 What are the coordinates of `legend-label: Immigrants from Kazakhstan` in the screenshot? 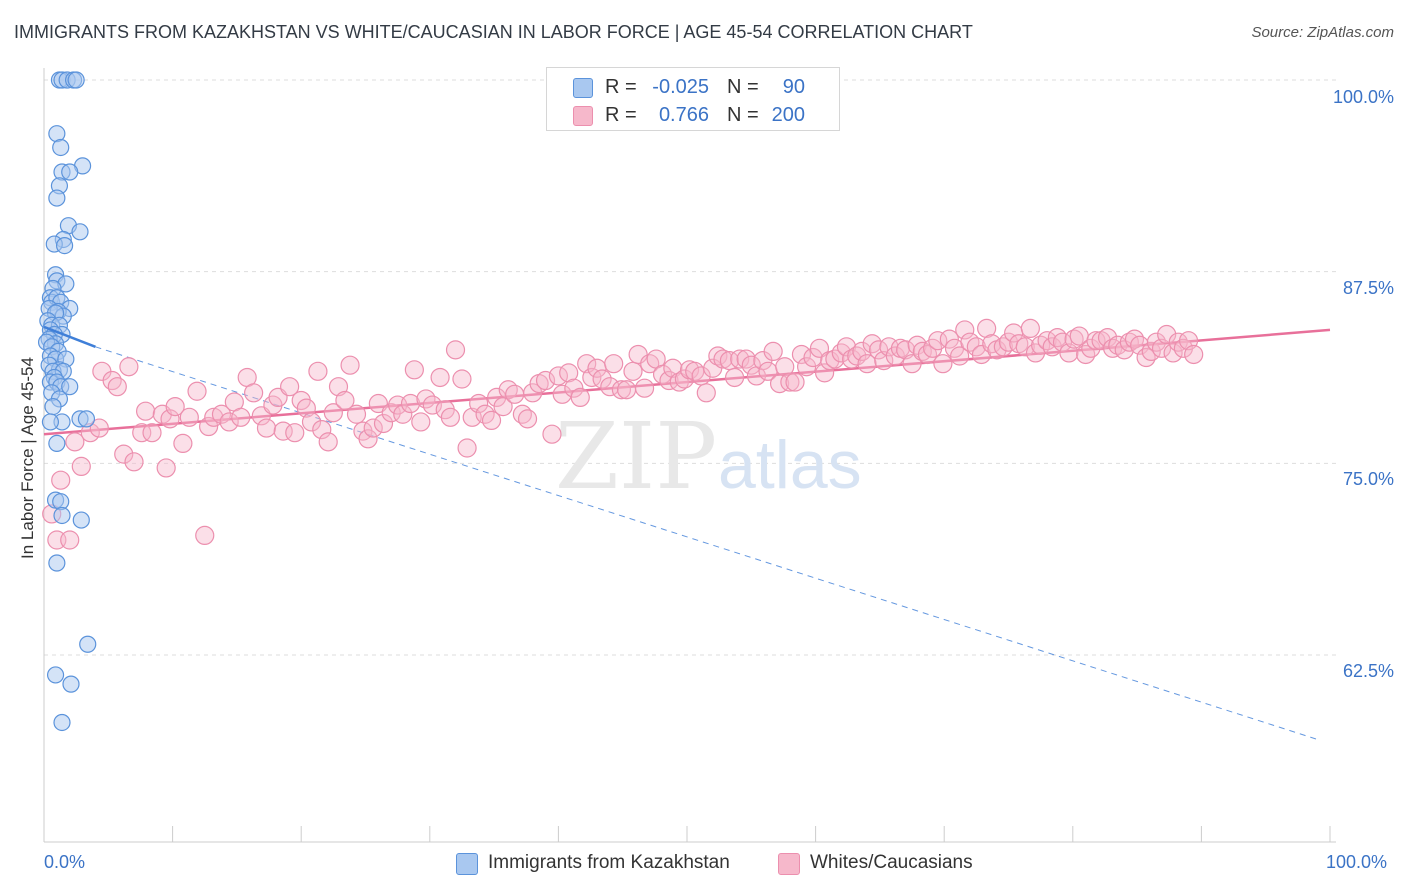 It's located at (609, 862).